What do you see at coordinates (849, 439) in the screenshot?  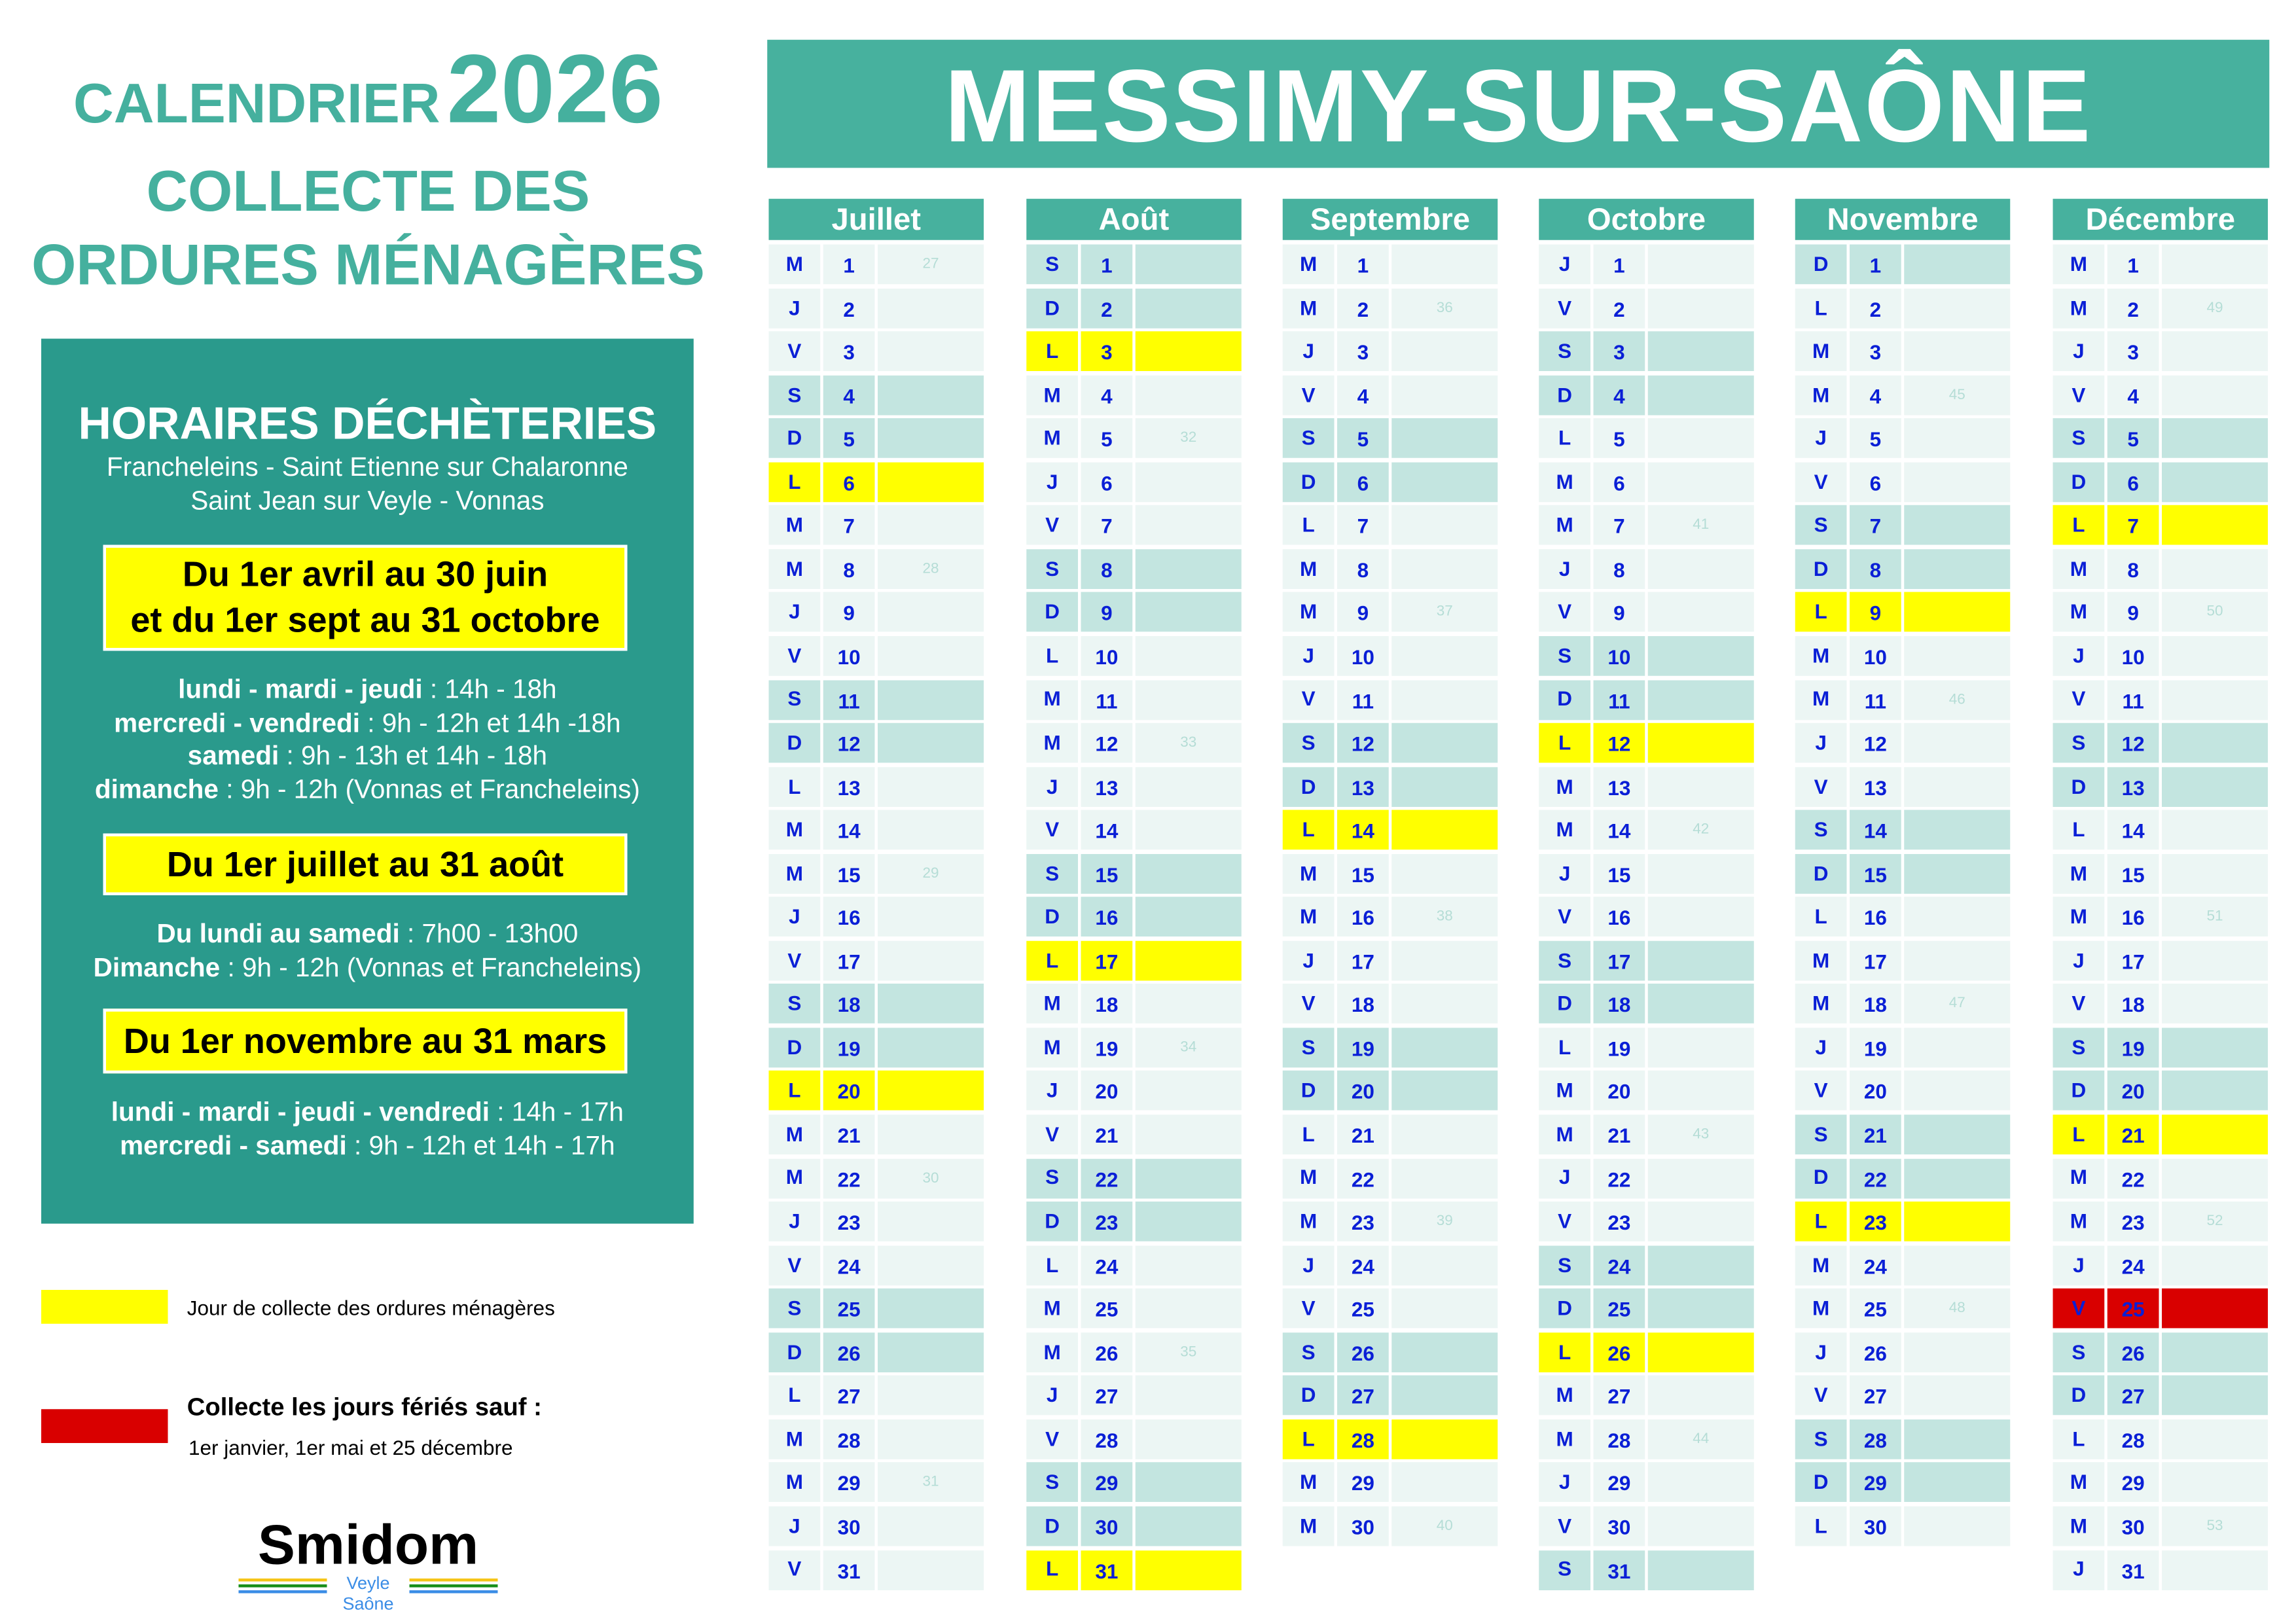 I see `day-number: 5` at bounding box center [849, 439].